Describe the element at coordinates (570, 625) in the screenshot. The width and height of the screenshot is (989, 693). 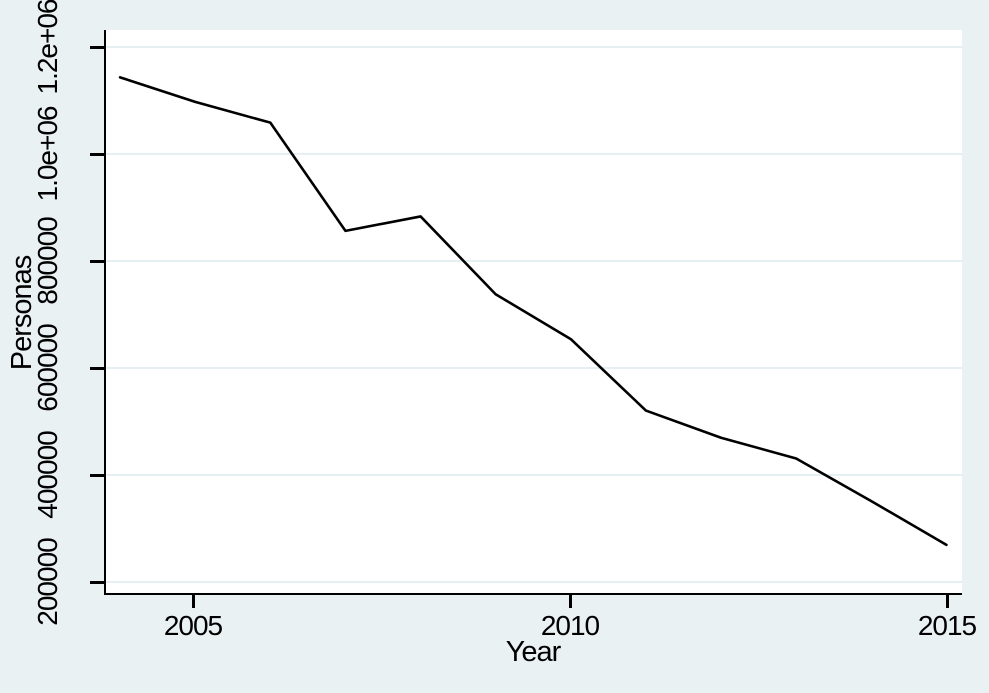
I see `x-tick-label-2010: 2010` at that location.